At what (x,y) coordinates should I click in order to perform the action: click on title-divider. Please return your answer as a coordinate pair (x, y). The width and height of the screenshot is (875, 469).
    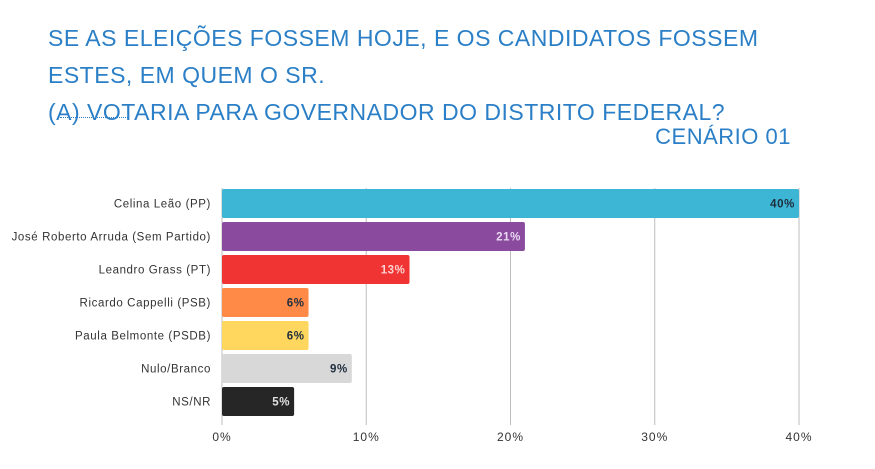
    Looking at the image, I should click on (94, 117).